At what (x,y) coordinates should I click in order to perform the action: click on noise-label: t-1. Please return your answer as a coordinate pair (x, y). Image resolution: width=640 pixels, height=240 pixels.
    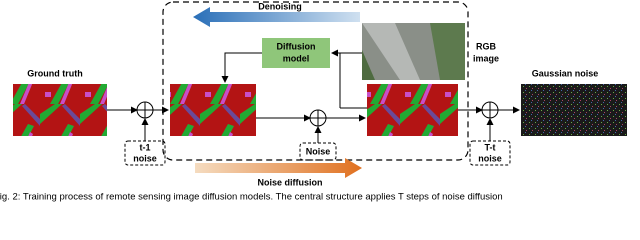
    Looking at the image, I should click on (145, 147).